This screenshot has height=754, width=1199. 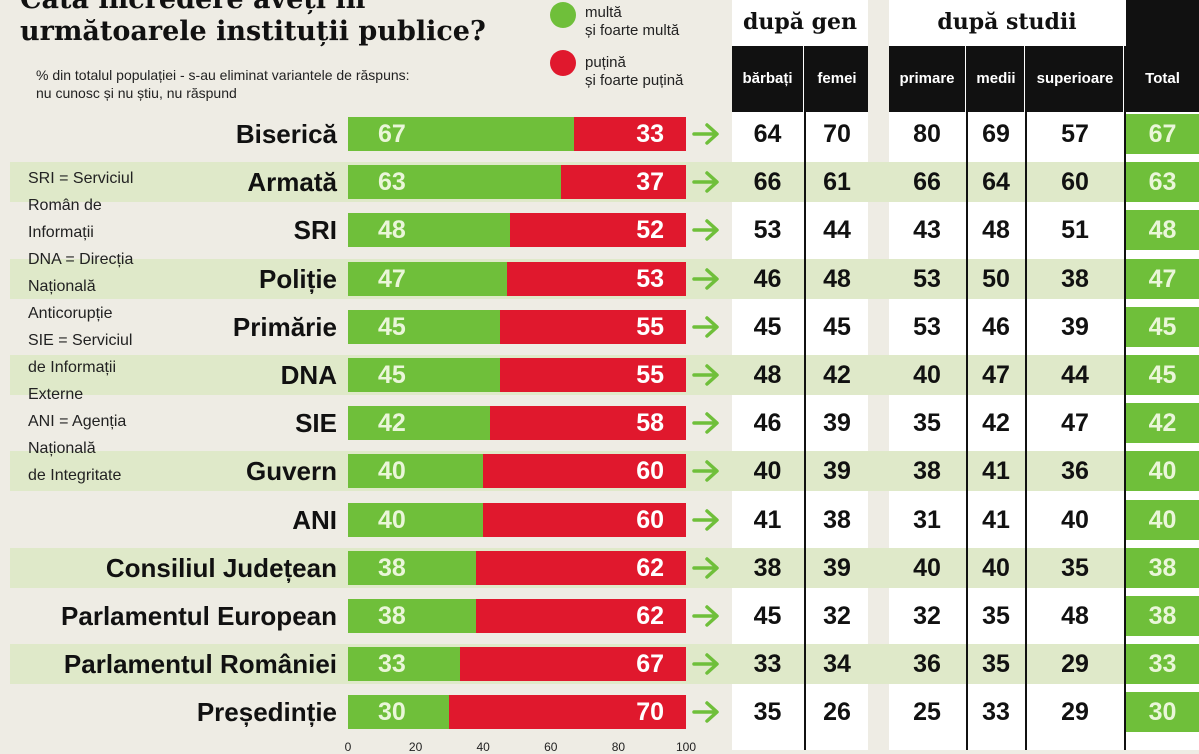 I want to click on legend-green-text: multă și foarte multă, so click(x=632, y=22).